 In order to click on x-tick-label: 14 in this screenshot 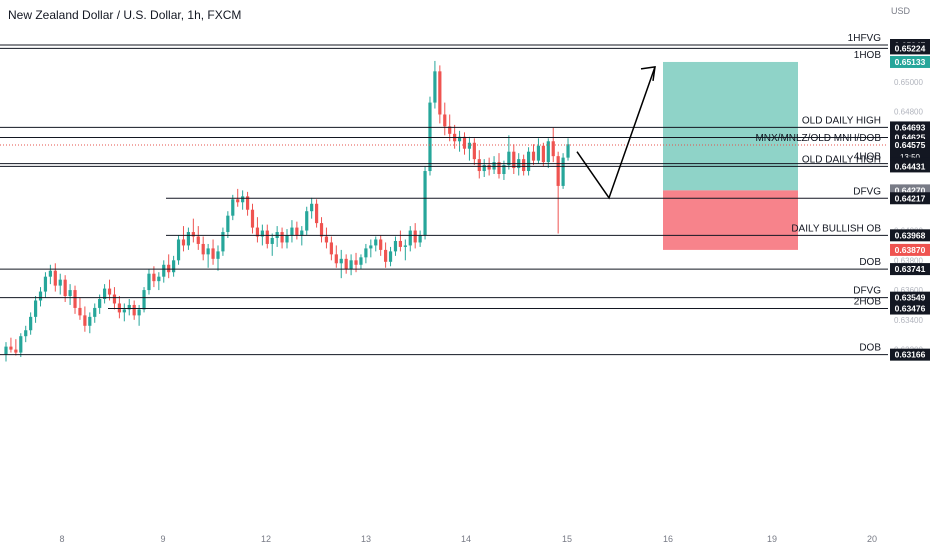, I will do `click(466, 539)`.